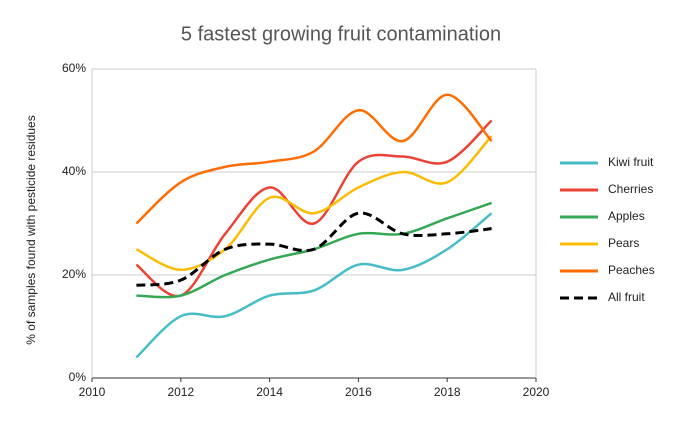 This screenshot has height=422, width=680. What do you see at coordinates (74, 171) in the screenshot?
I see `y-tick-label: 40%` at bounding box center [74, 171].